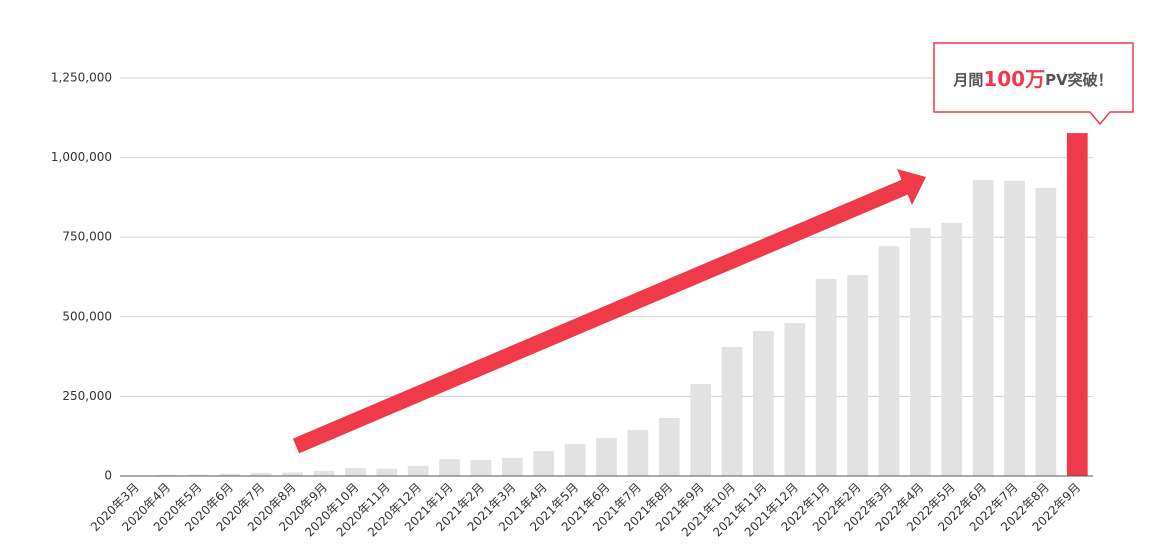  I want to click on callout-part: PV突破！, so click(1079, 80).